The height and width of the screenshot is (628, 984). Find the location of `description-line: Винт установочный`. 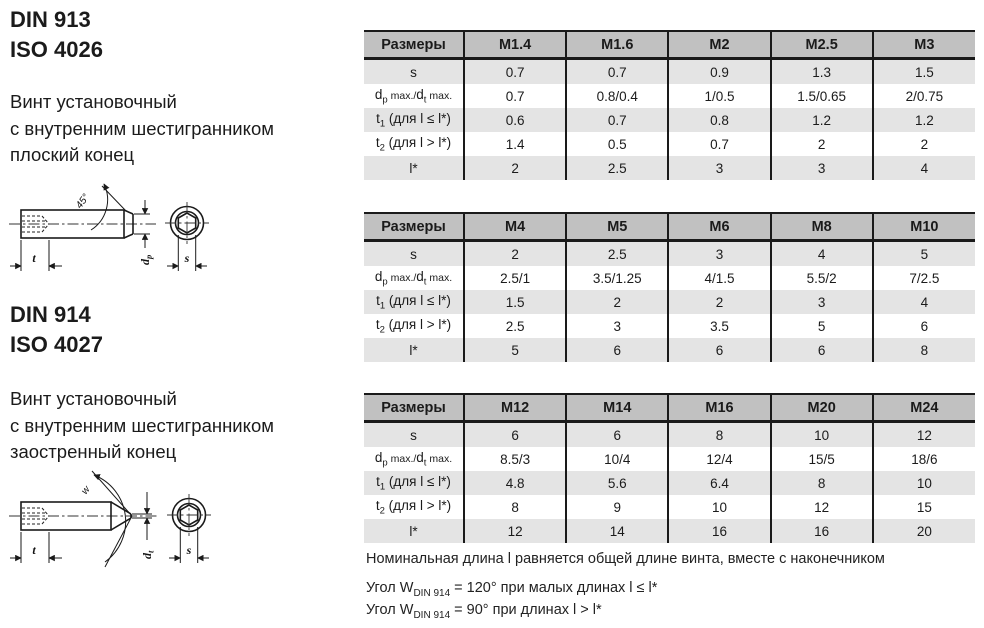

description-line: Винт установочный is located at coordinates (93, 101).